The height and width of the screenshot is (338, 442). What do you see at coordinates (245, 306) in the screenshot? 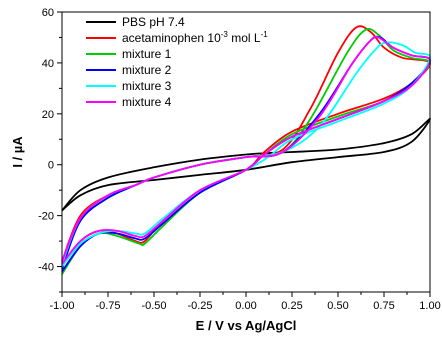
I see `x-tick-label: 0.00` at bounding box center [245, 306].